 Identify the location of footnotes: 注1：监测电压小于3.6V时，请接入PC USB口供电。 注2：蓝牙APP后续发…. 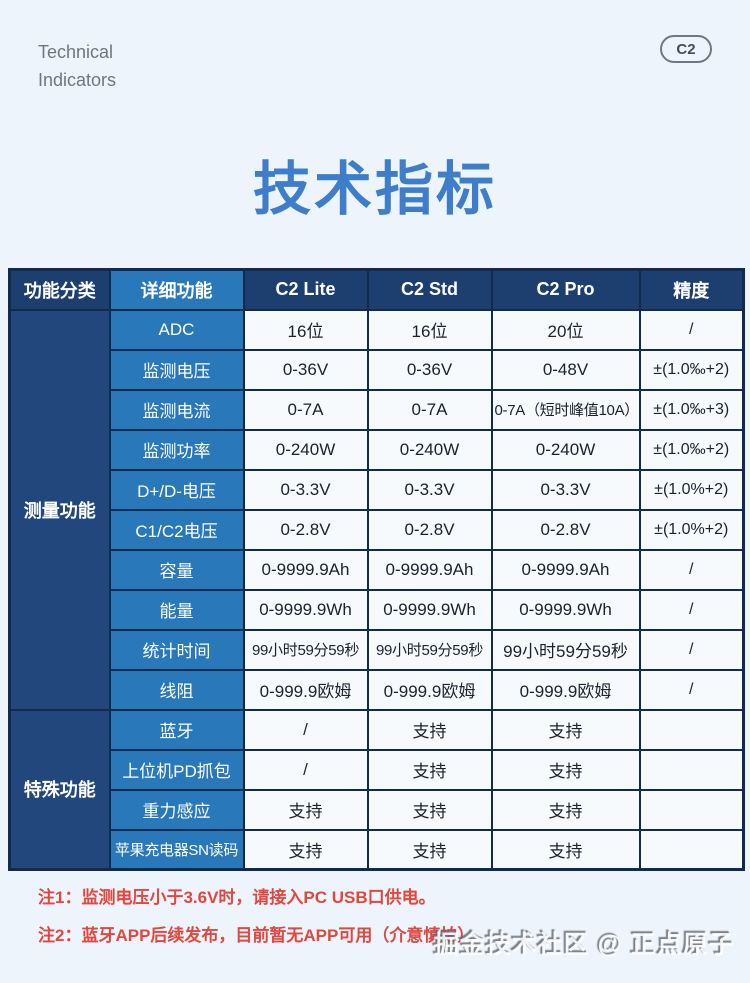
(256, 924).